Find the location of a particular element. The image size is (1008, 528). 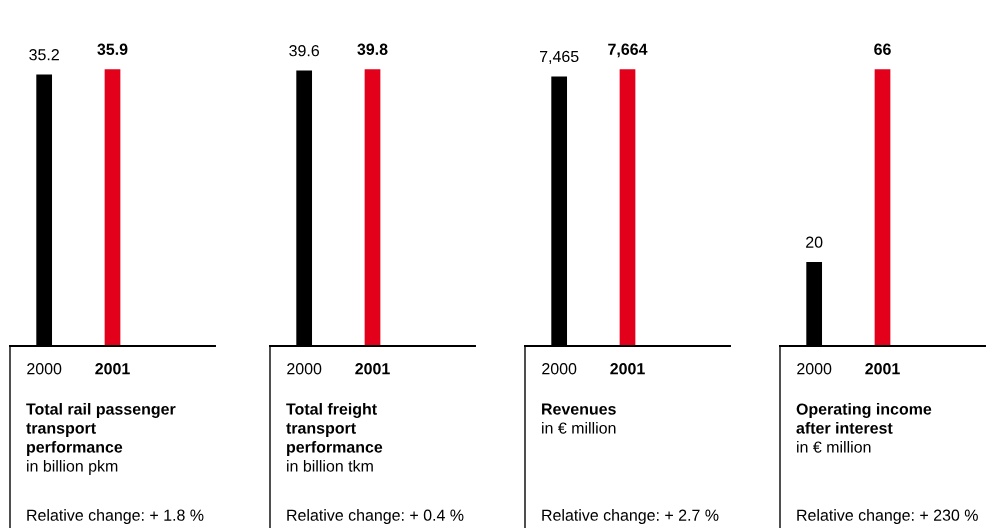

text: Relative change: + 2.7 % is located at coordinates (630, 516).